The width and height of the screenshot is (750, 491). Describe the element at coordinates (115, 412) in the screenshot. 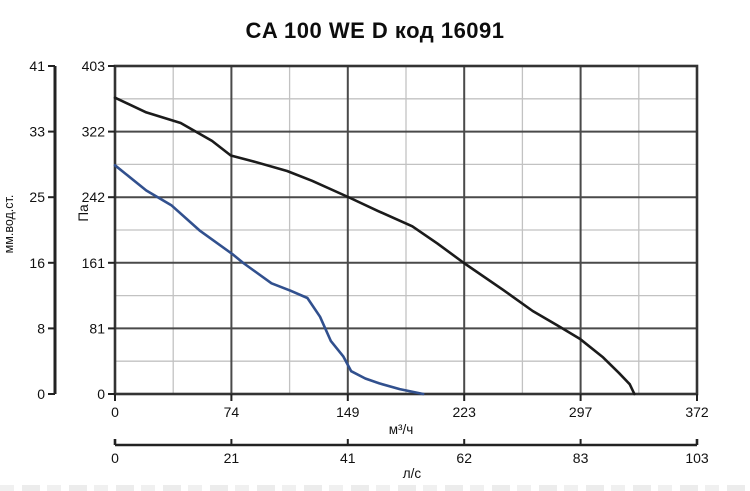

I see `x-axis-tick-label: 0` at that location.